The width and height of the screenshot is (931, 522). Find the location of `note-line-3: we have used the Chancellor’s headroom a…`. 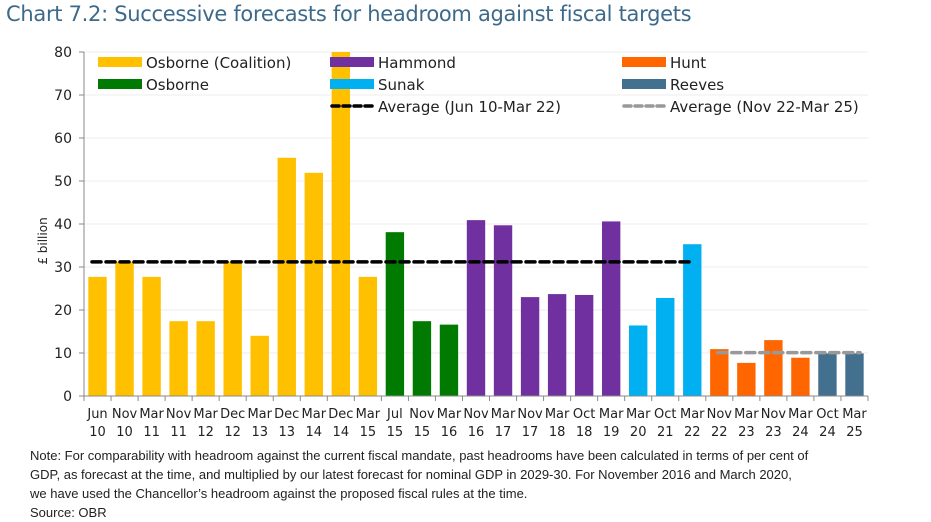

note-line-3: we have used the Chancellor’s headroom a… is located at coordinates (279, 493).